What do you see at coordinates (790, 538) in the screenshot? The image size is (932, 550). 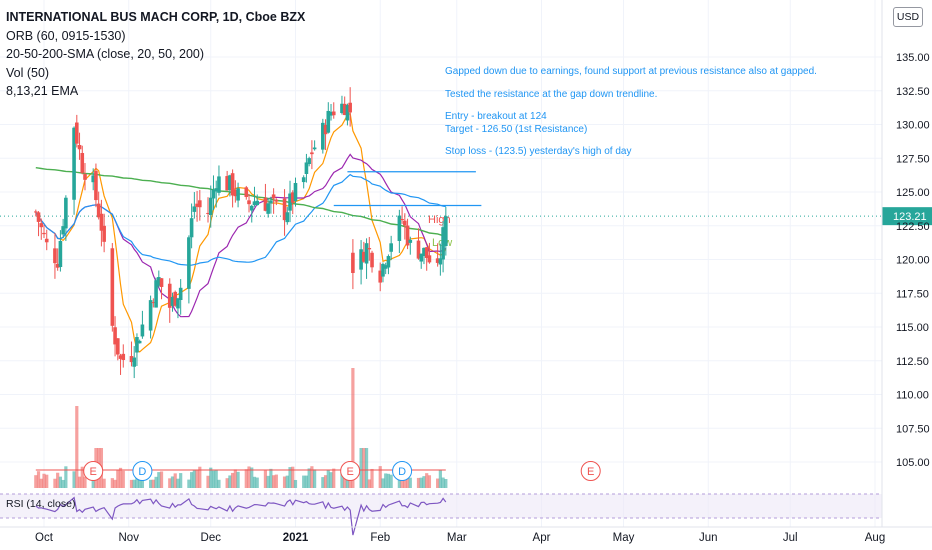 I see `time-tick-label: Jul` at bounding box center [790, 538].